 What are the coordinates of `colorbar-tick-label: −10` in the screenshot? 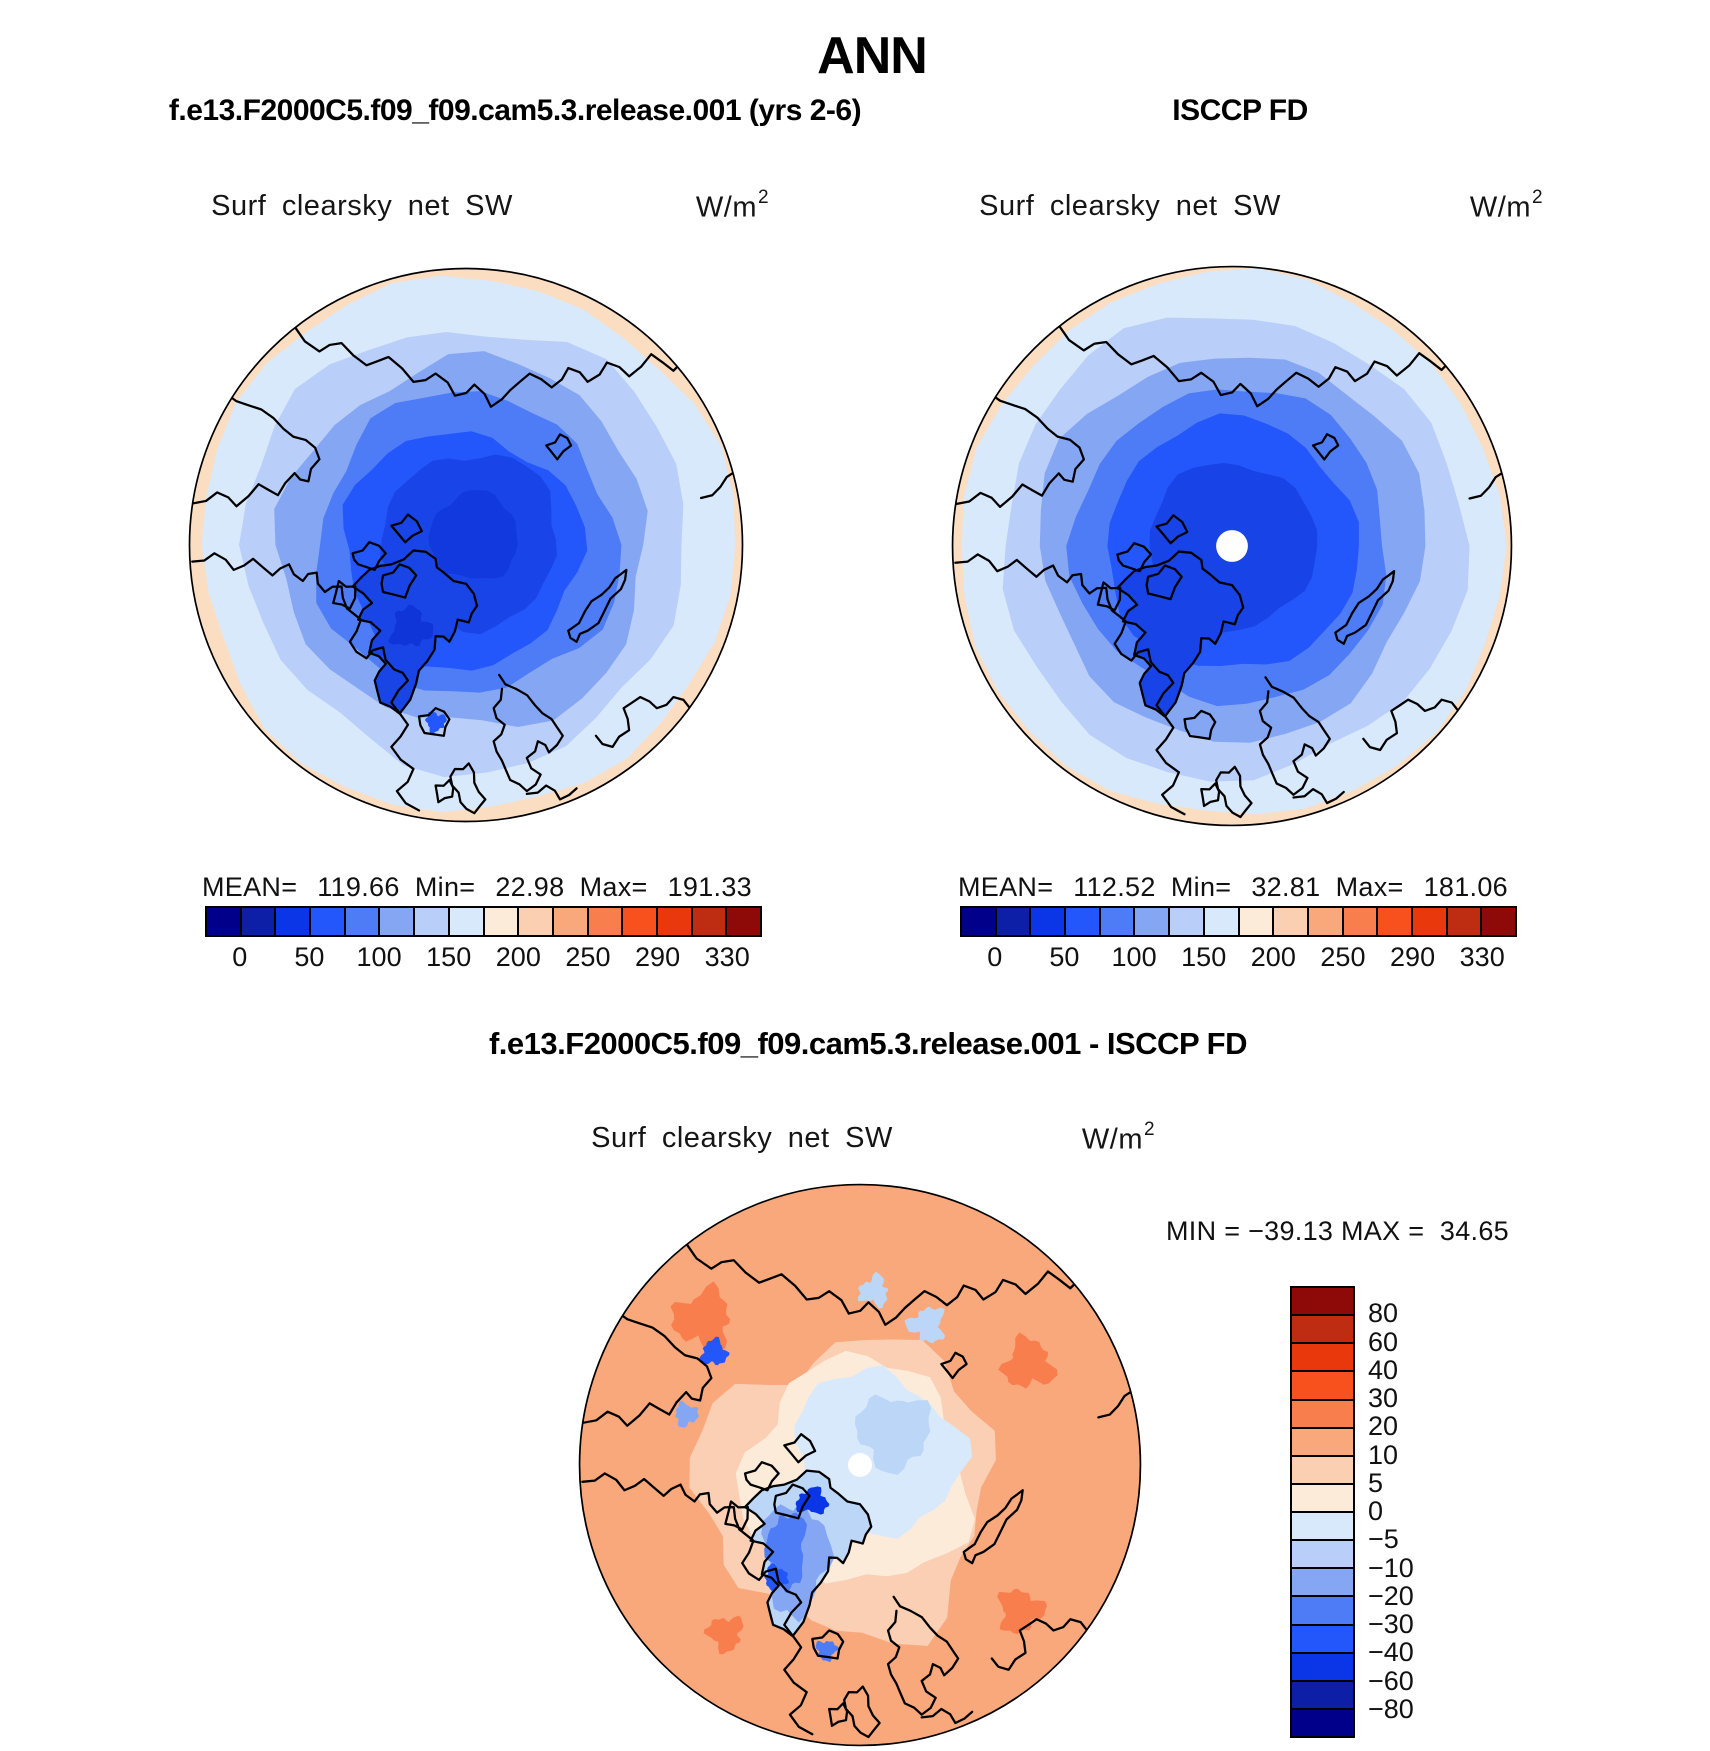 It's located at (1391, 1567).